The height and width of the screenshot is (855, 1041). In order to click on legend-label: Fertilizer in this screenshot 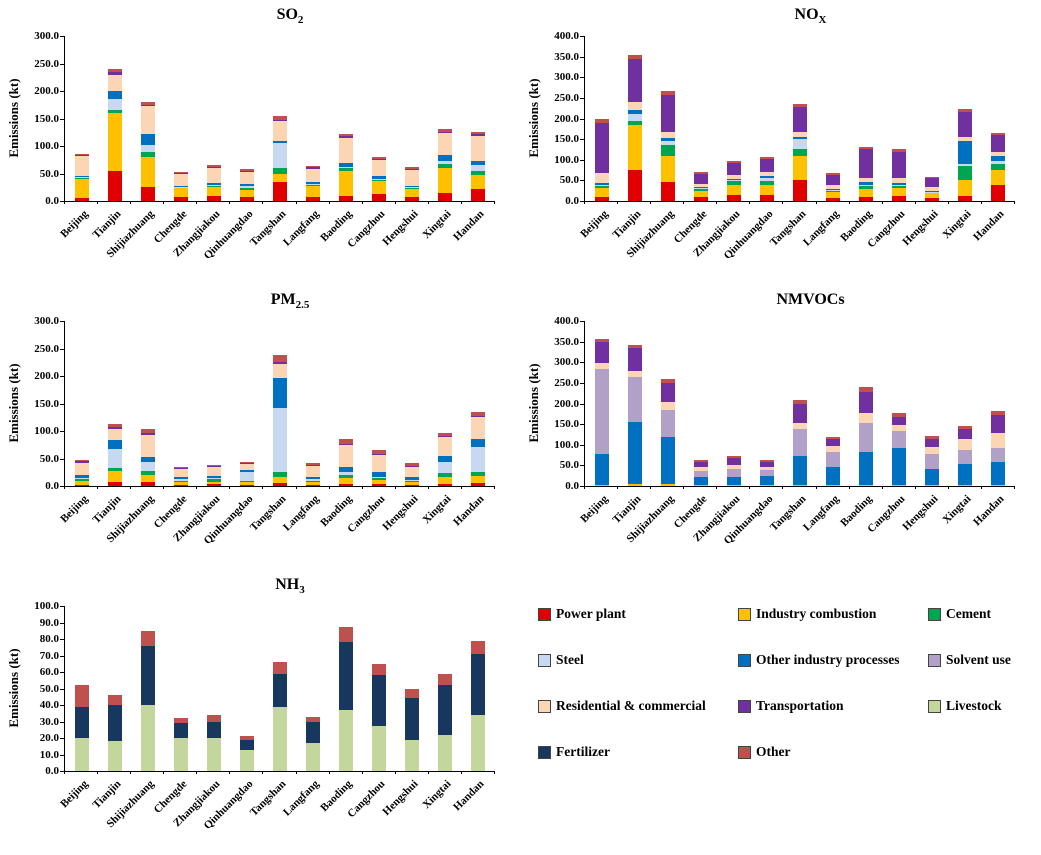, I will do `click(583, 751)`.